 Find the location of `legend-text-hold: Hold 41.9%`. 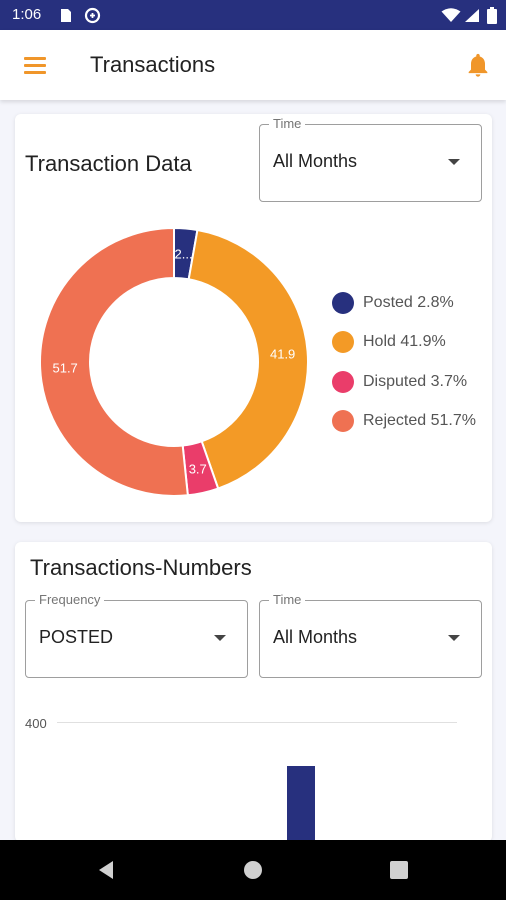

legend-text-hold: Hold 41.9% is located at coordinates (404, 341).